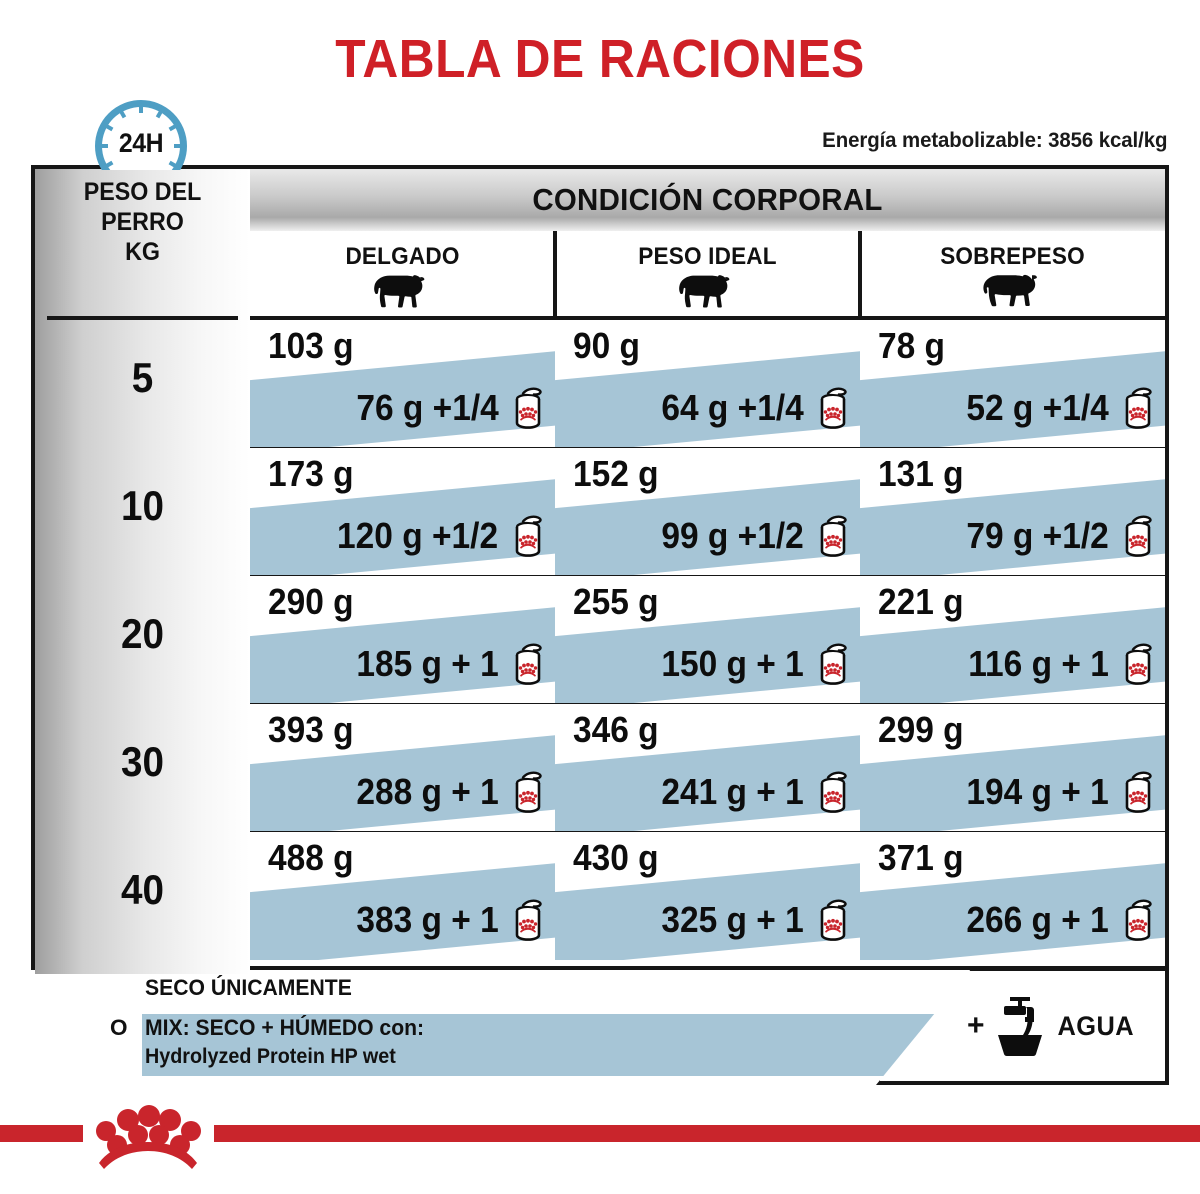 This screenshot has width=1200, height=1194. I want to click on ration-cell: 255 g 150 g + 1, so click(707, 640).